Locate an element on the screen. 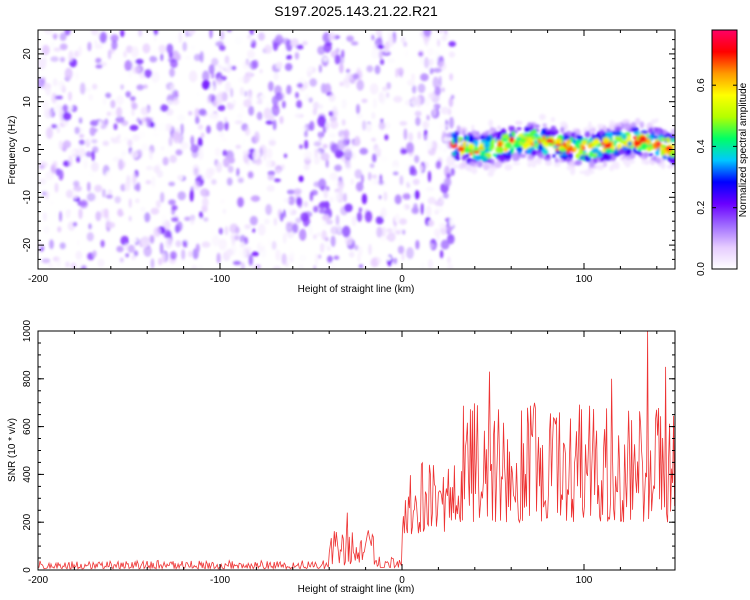 The image size is (750, 600). colorbar-tick-label: 0.6 is located at coordinates (701, 85).